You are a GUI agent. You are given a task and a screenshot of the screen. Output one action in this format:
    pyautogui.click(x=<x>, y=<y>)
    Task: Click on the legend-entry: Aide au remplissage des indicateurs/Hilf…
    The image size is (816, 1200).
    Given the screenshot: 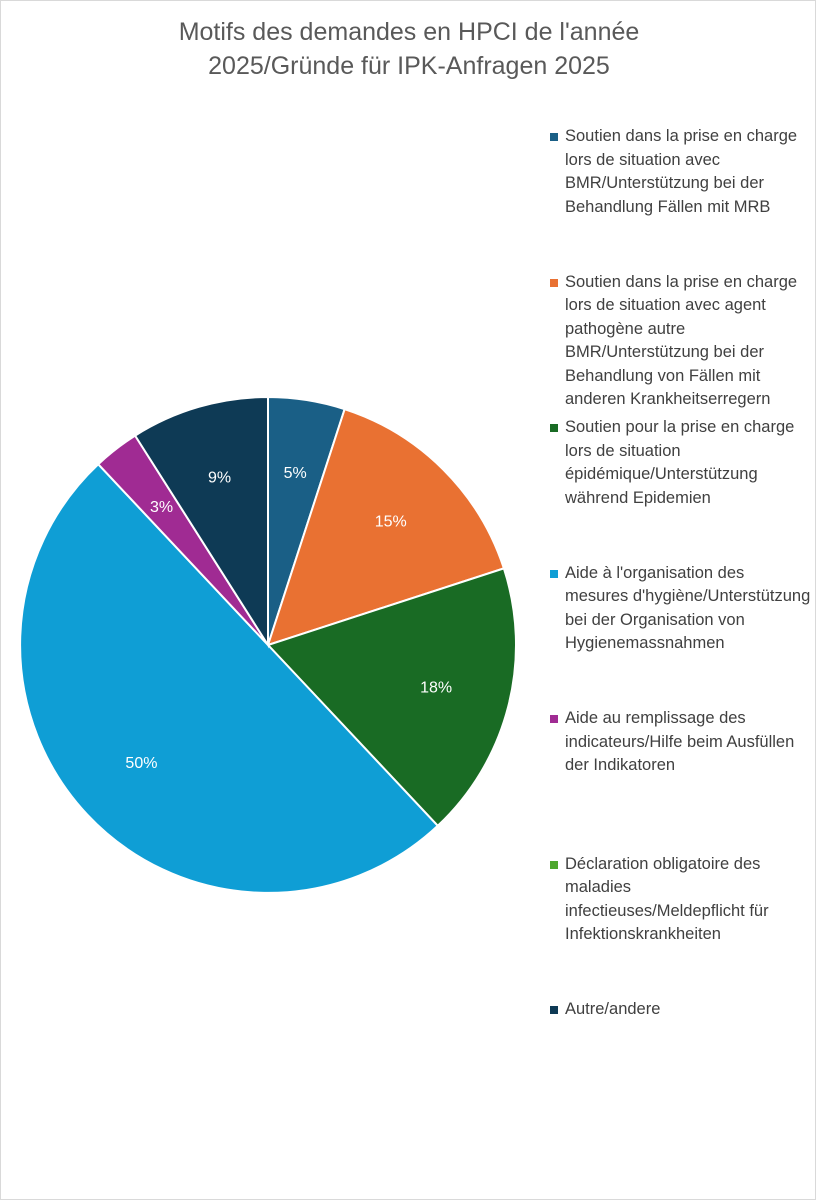 What is the action you would take?
    pyautogui.click(x=681, y=742)
    